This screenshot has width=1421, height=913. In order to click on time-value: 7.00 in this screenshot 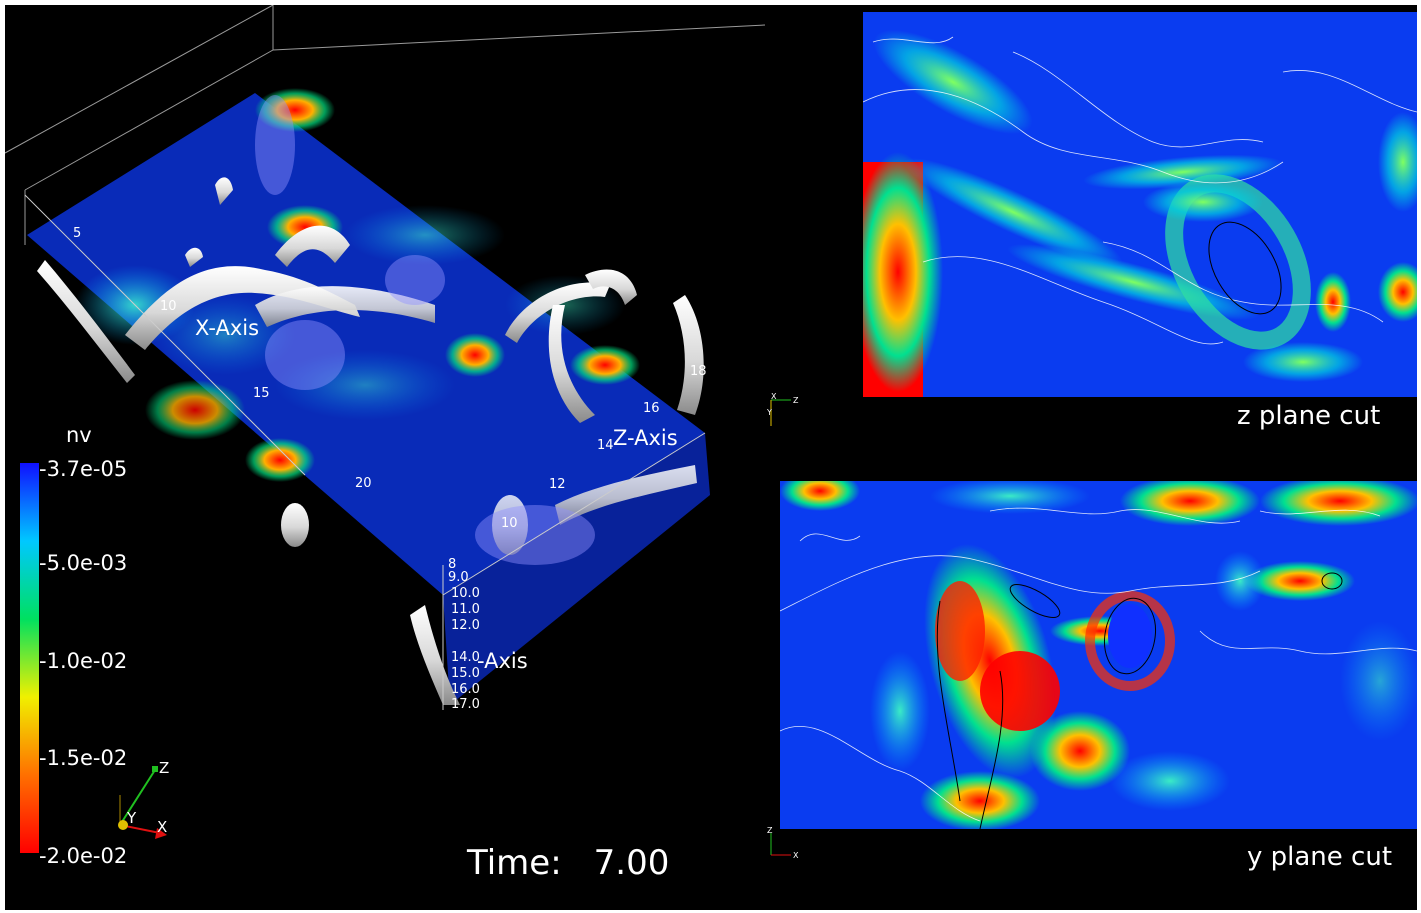, I will do `click(631, 863)`.